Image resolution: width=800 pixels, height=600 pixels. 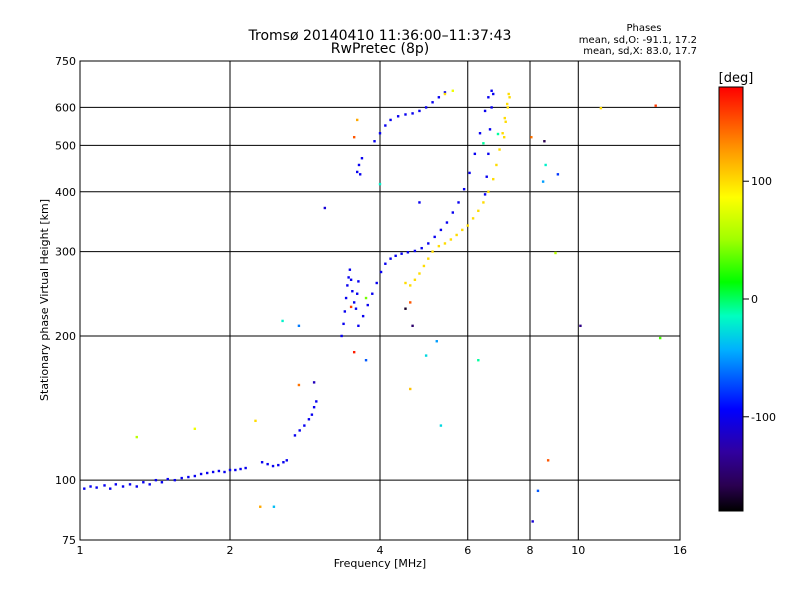 What do you see at coordinates (65, 192) in the screenshot?
I see `y-tick-label: 400` at bounding box center [65, 192].